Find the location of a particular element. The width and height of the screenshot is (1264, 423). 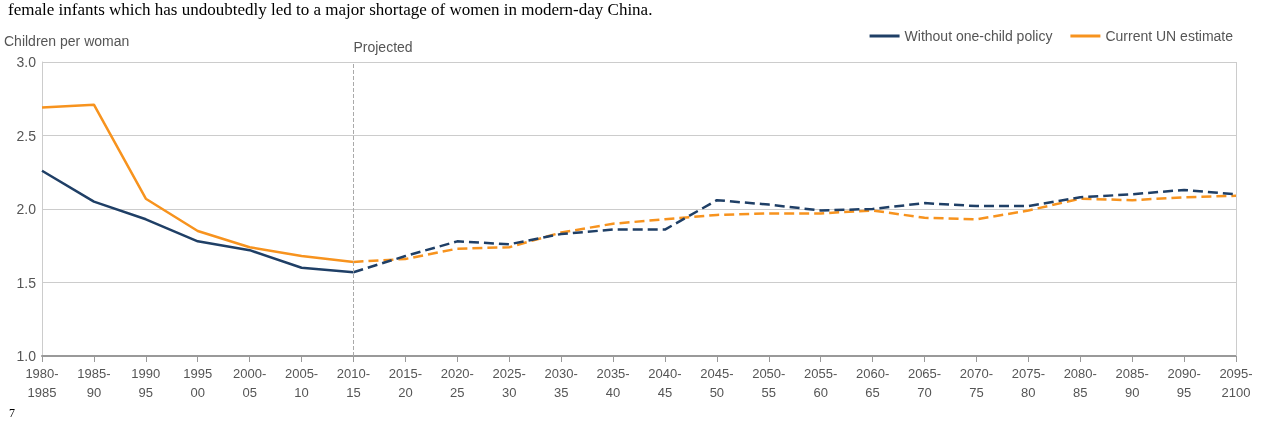

x-tick-label: 2085- 90 is located at coordinates (1132, 383).